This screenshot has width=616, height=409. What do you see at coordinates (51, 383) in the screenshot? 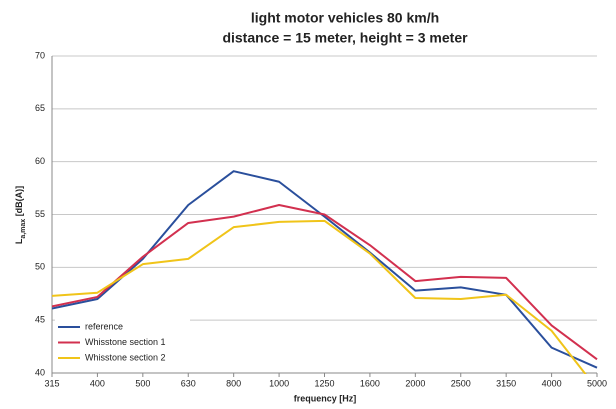
I see `x-tick-label: 315` at bounding box center [51, 383].